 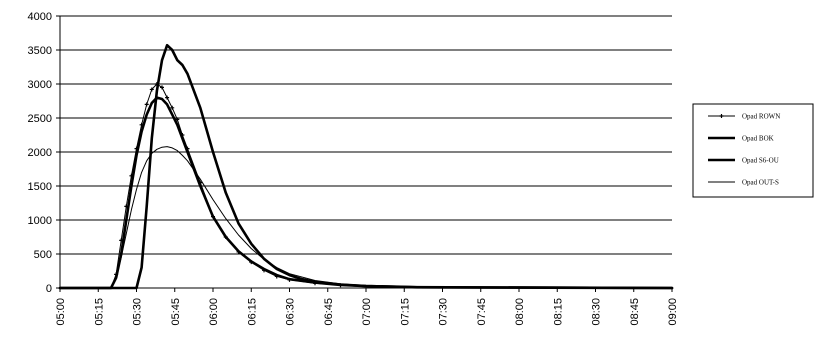 What do you see at coordinates (673, 312) in the screenshot?
I see `x-tick-label: 09:00` at bounding box center [673, 312].